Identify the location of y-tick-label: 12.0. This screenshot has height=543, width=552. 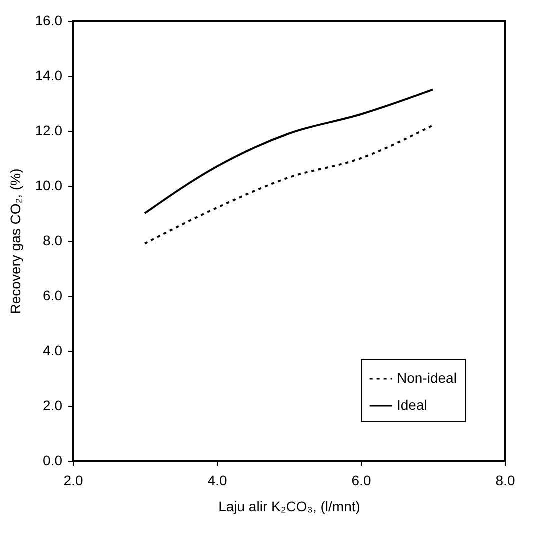
(49, 130).